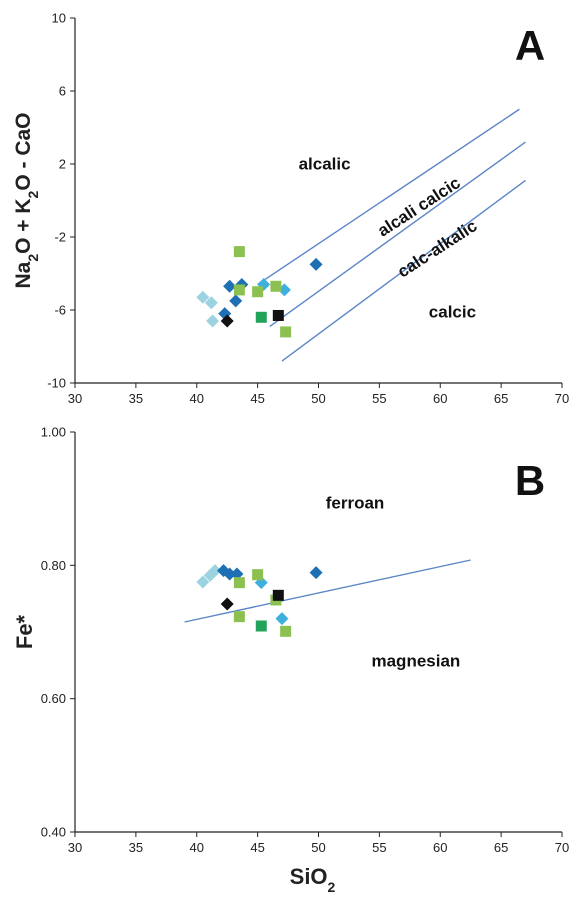 This screenshot has width=577, height=899. Describe the element at coordinates (313, 879) in the screenshot. I see `x-axis-title: SiO2` at that location.